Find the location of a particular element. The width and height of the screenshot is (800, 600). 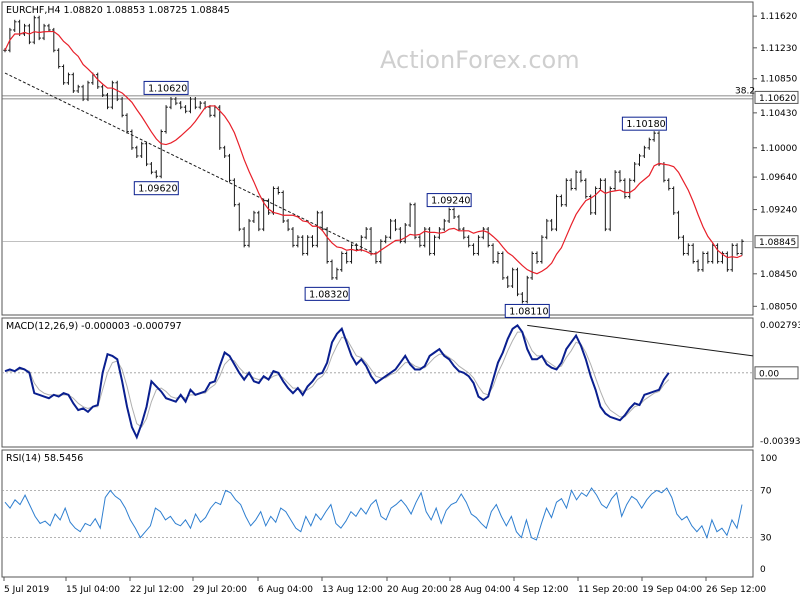

x-tick-label: 13 Aug 12:00 is located at coordinates (352, 590).